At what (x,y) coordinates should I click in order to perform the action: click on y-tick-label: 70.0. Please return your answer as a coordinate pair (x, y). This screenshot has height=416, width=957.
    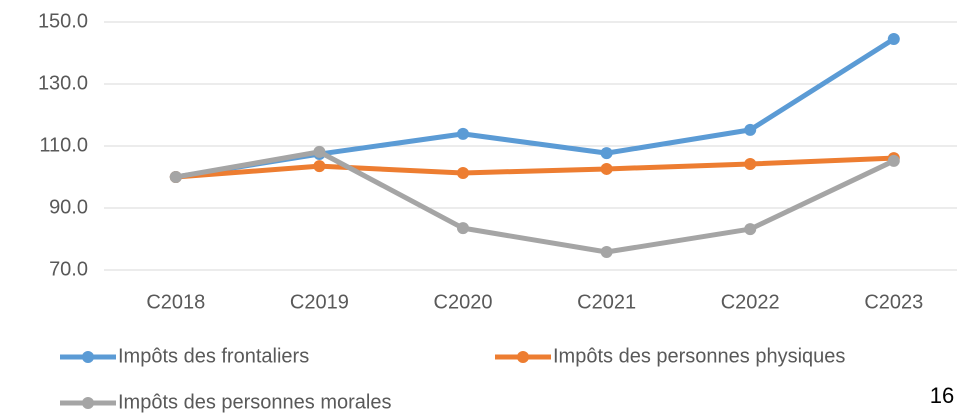
    Looking at the image, I should click on (68, 269).